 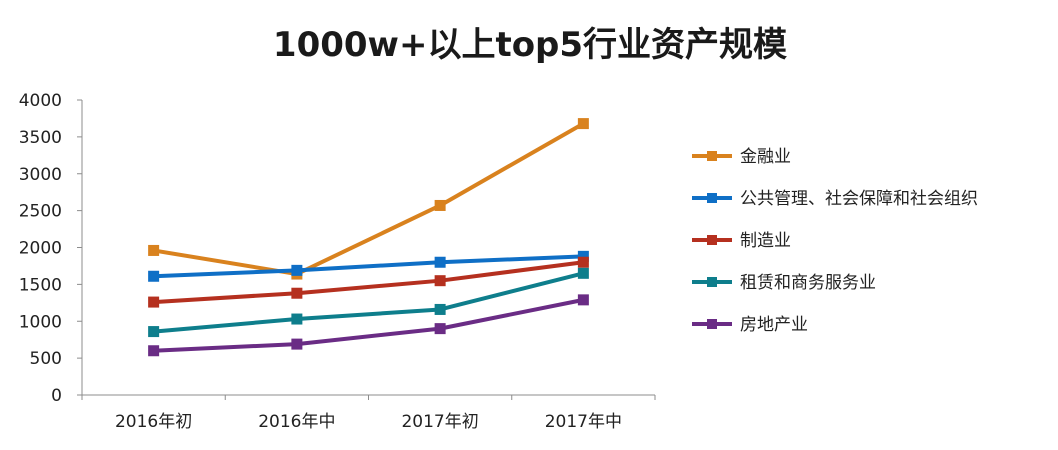 I want to click on legend-label: 公共管理、社会保障和社会组织, so click(x=859, y=199).